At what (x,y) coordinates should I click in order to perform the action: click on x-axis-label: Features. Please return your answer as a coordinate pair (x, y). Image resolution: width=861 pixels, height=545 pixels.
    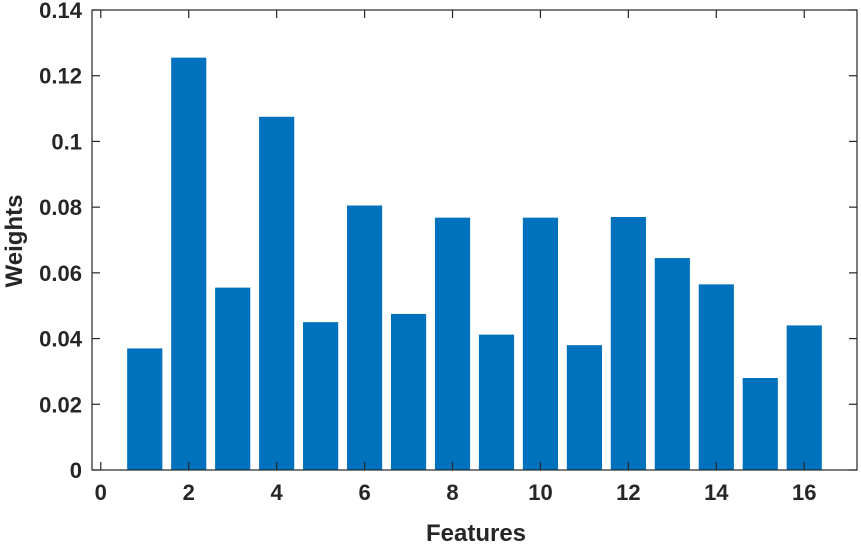
    Looking at the image, I should click on (476, 532).